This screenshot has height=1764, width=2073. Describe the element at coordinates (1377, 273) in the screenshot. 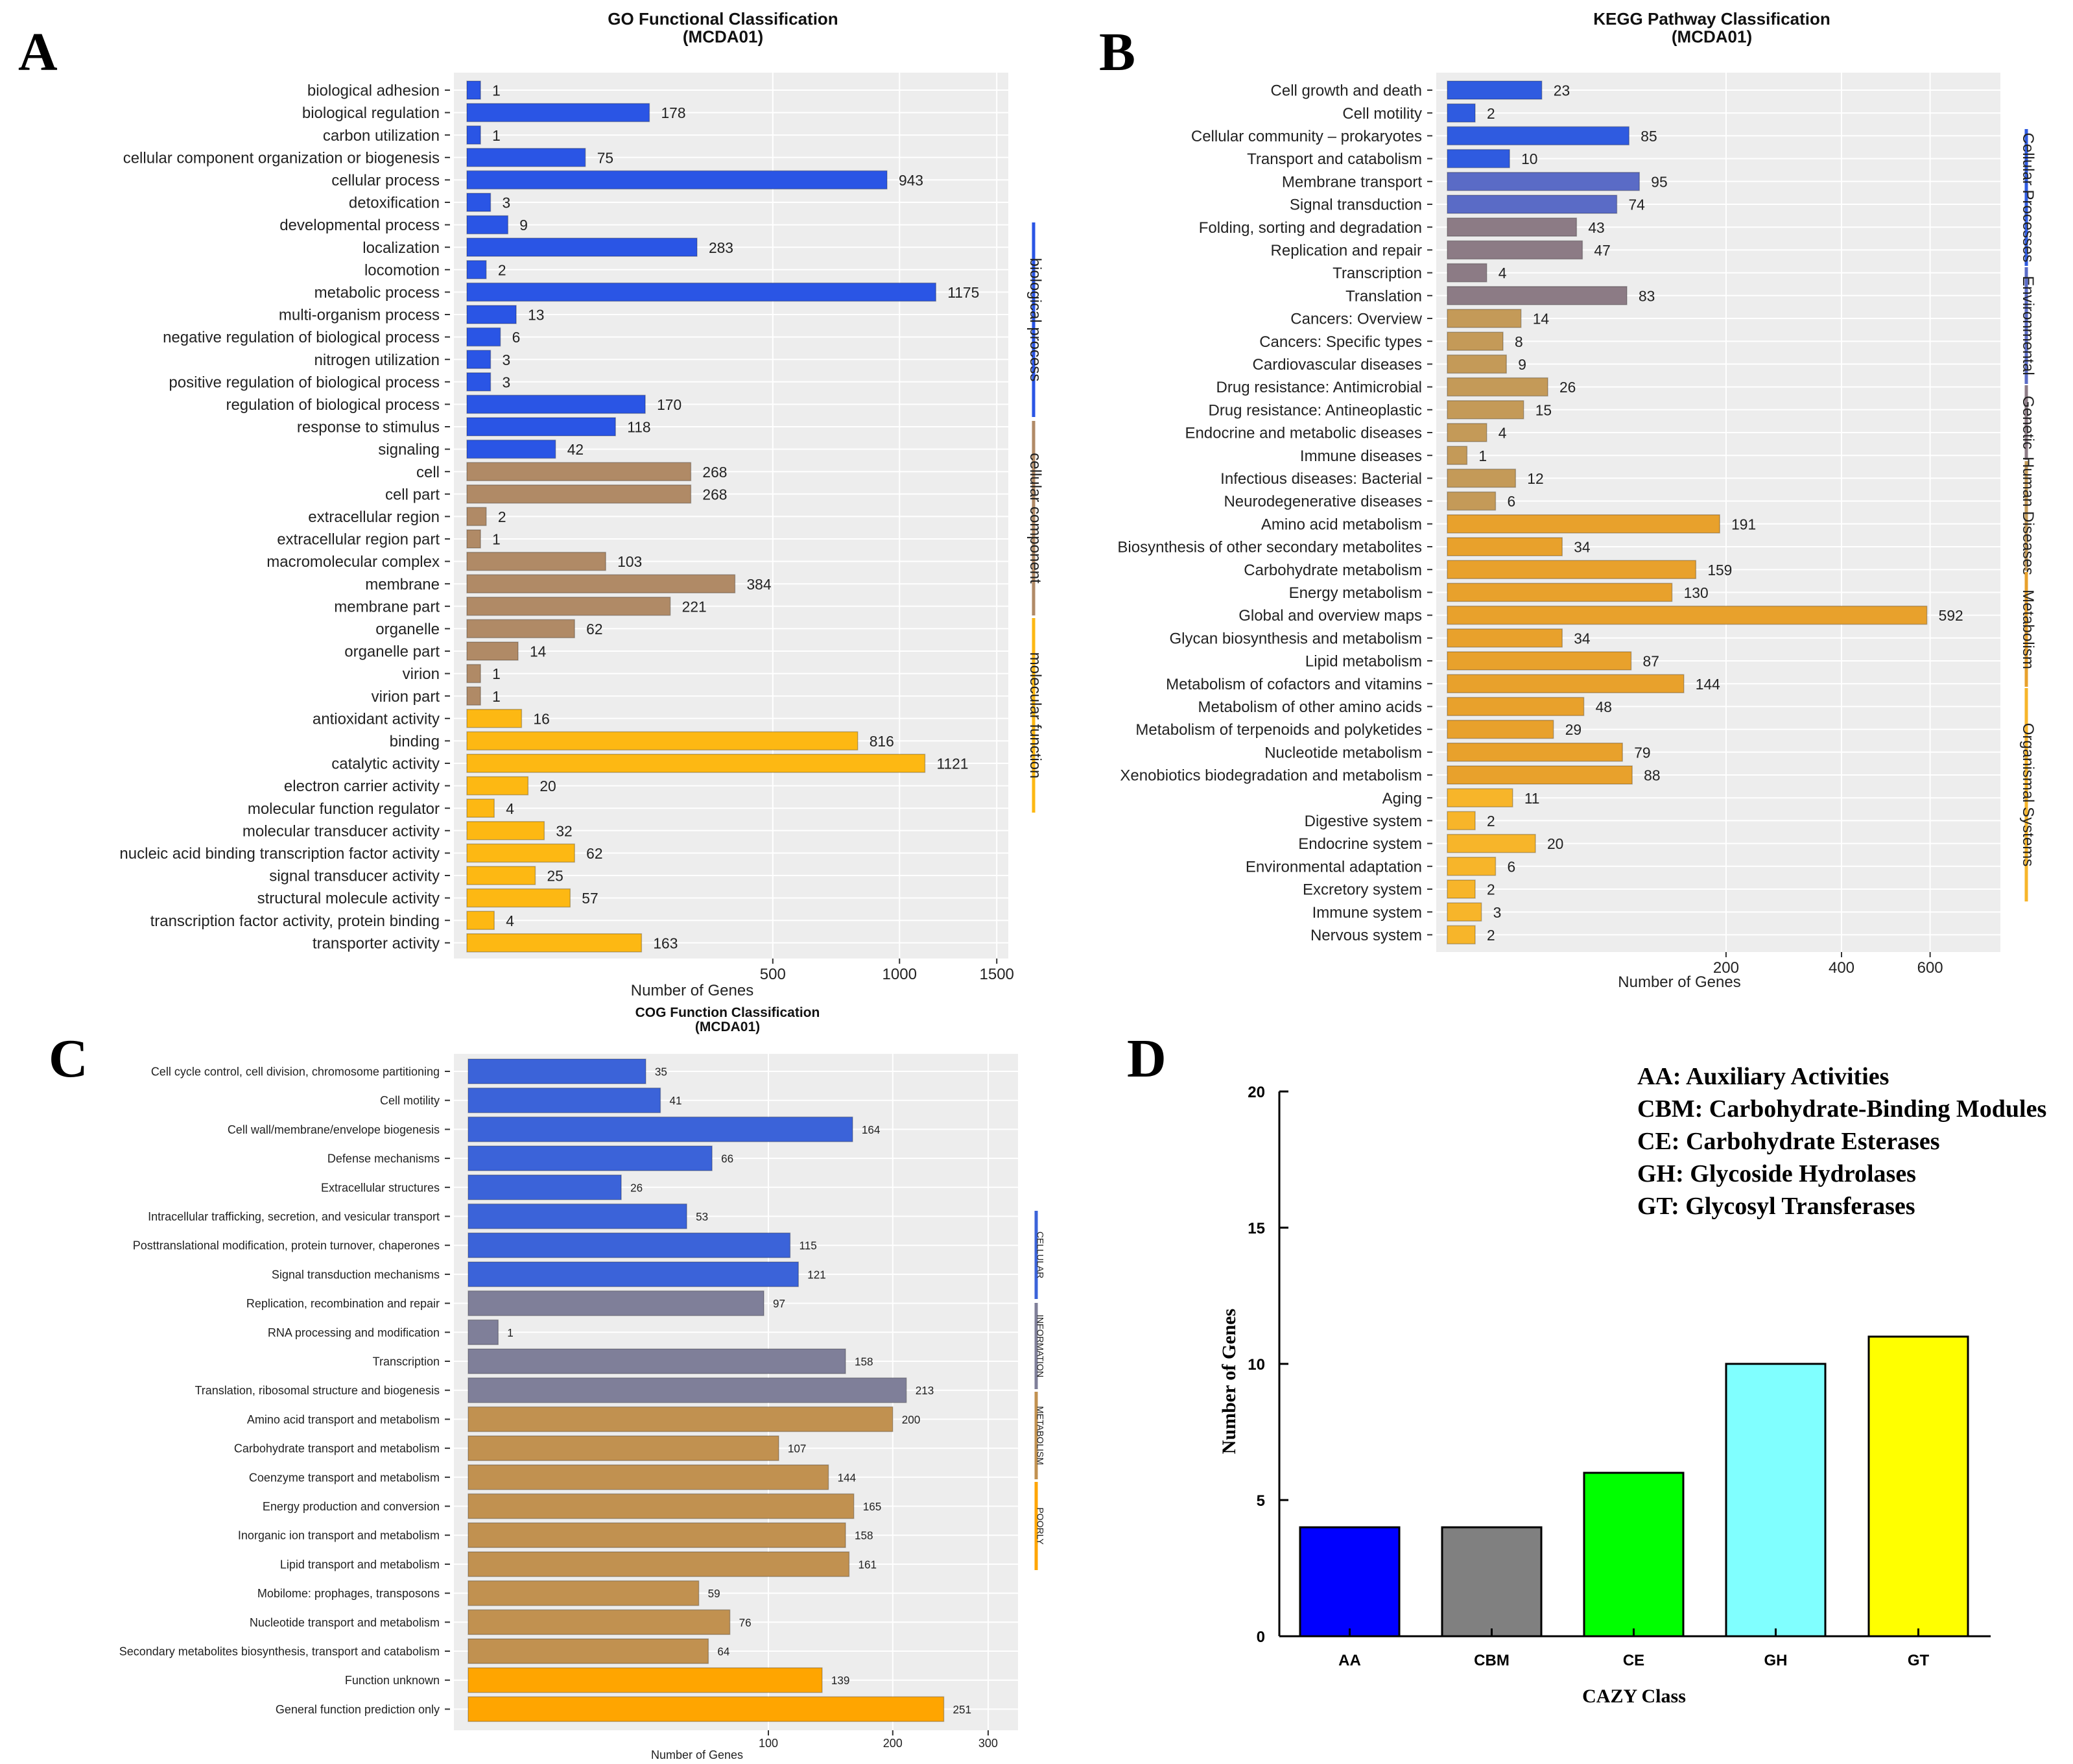

I see `category-label: Transcription` at that location.